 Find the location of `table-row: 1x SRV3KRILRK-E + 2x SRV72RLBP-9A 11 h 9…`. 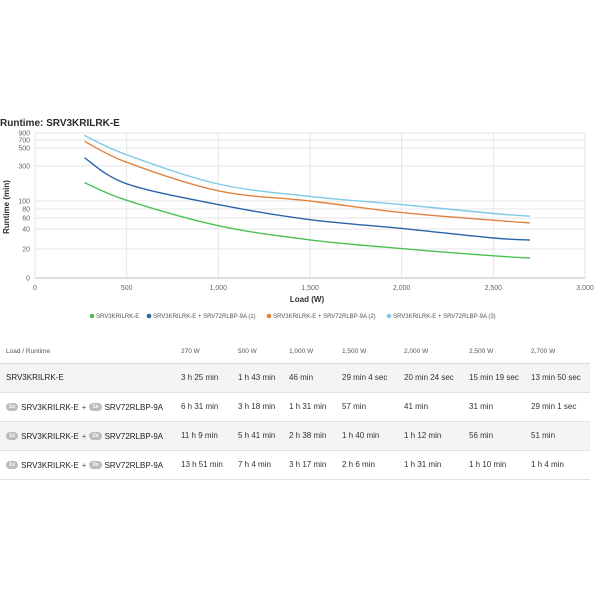

table-row: 1x SRV3KRILRK-E + 2x SRV72RLBP-9A 11 h 9… is located at coordinates (295, 436).